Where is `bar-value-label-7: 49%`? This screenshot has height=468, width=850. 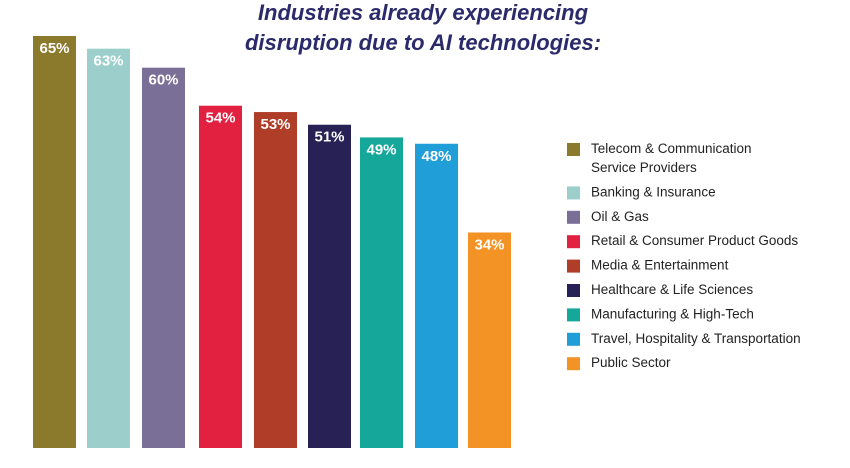
bar-value-label-7: 49% is located at coordinates (381, 149).